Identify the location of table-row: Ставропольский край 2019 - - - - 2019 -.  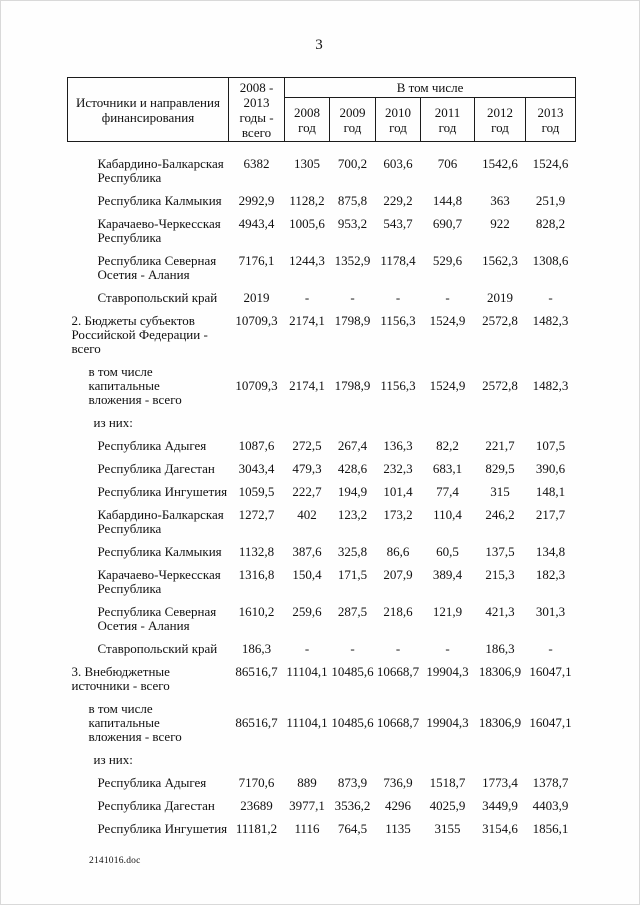
(322, 298).